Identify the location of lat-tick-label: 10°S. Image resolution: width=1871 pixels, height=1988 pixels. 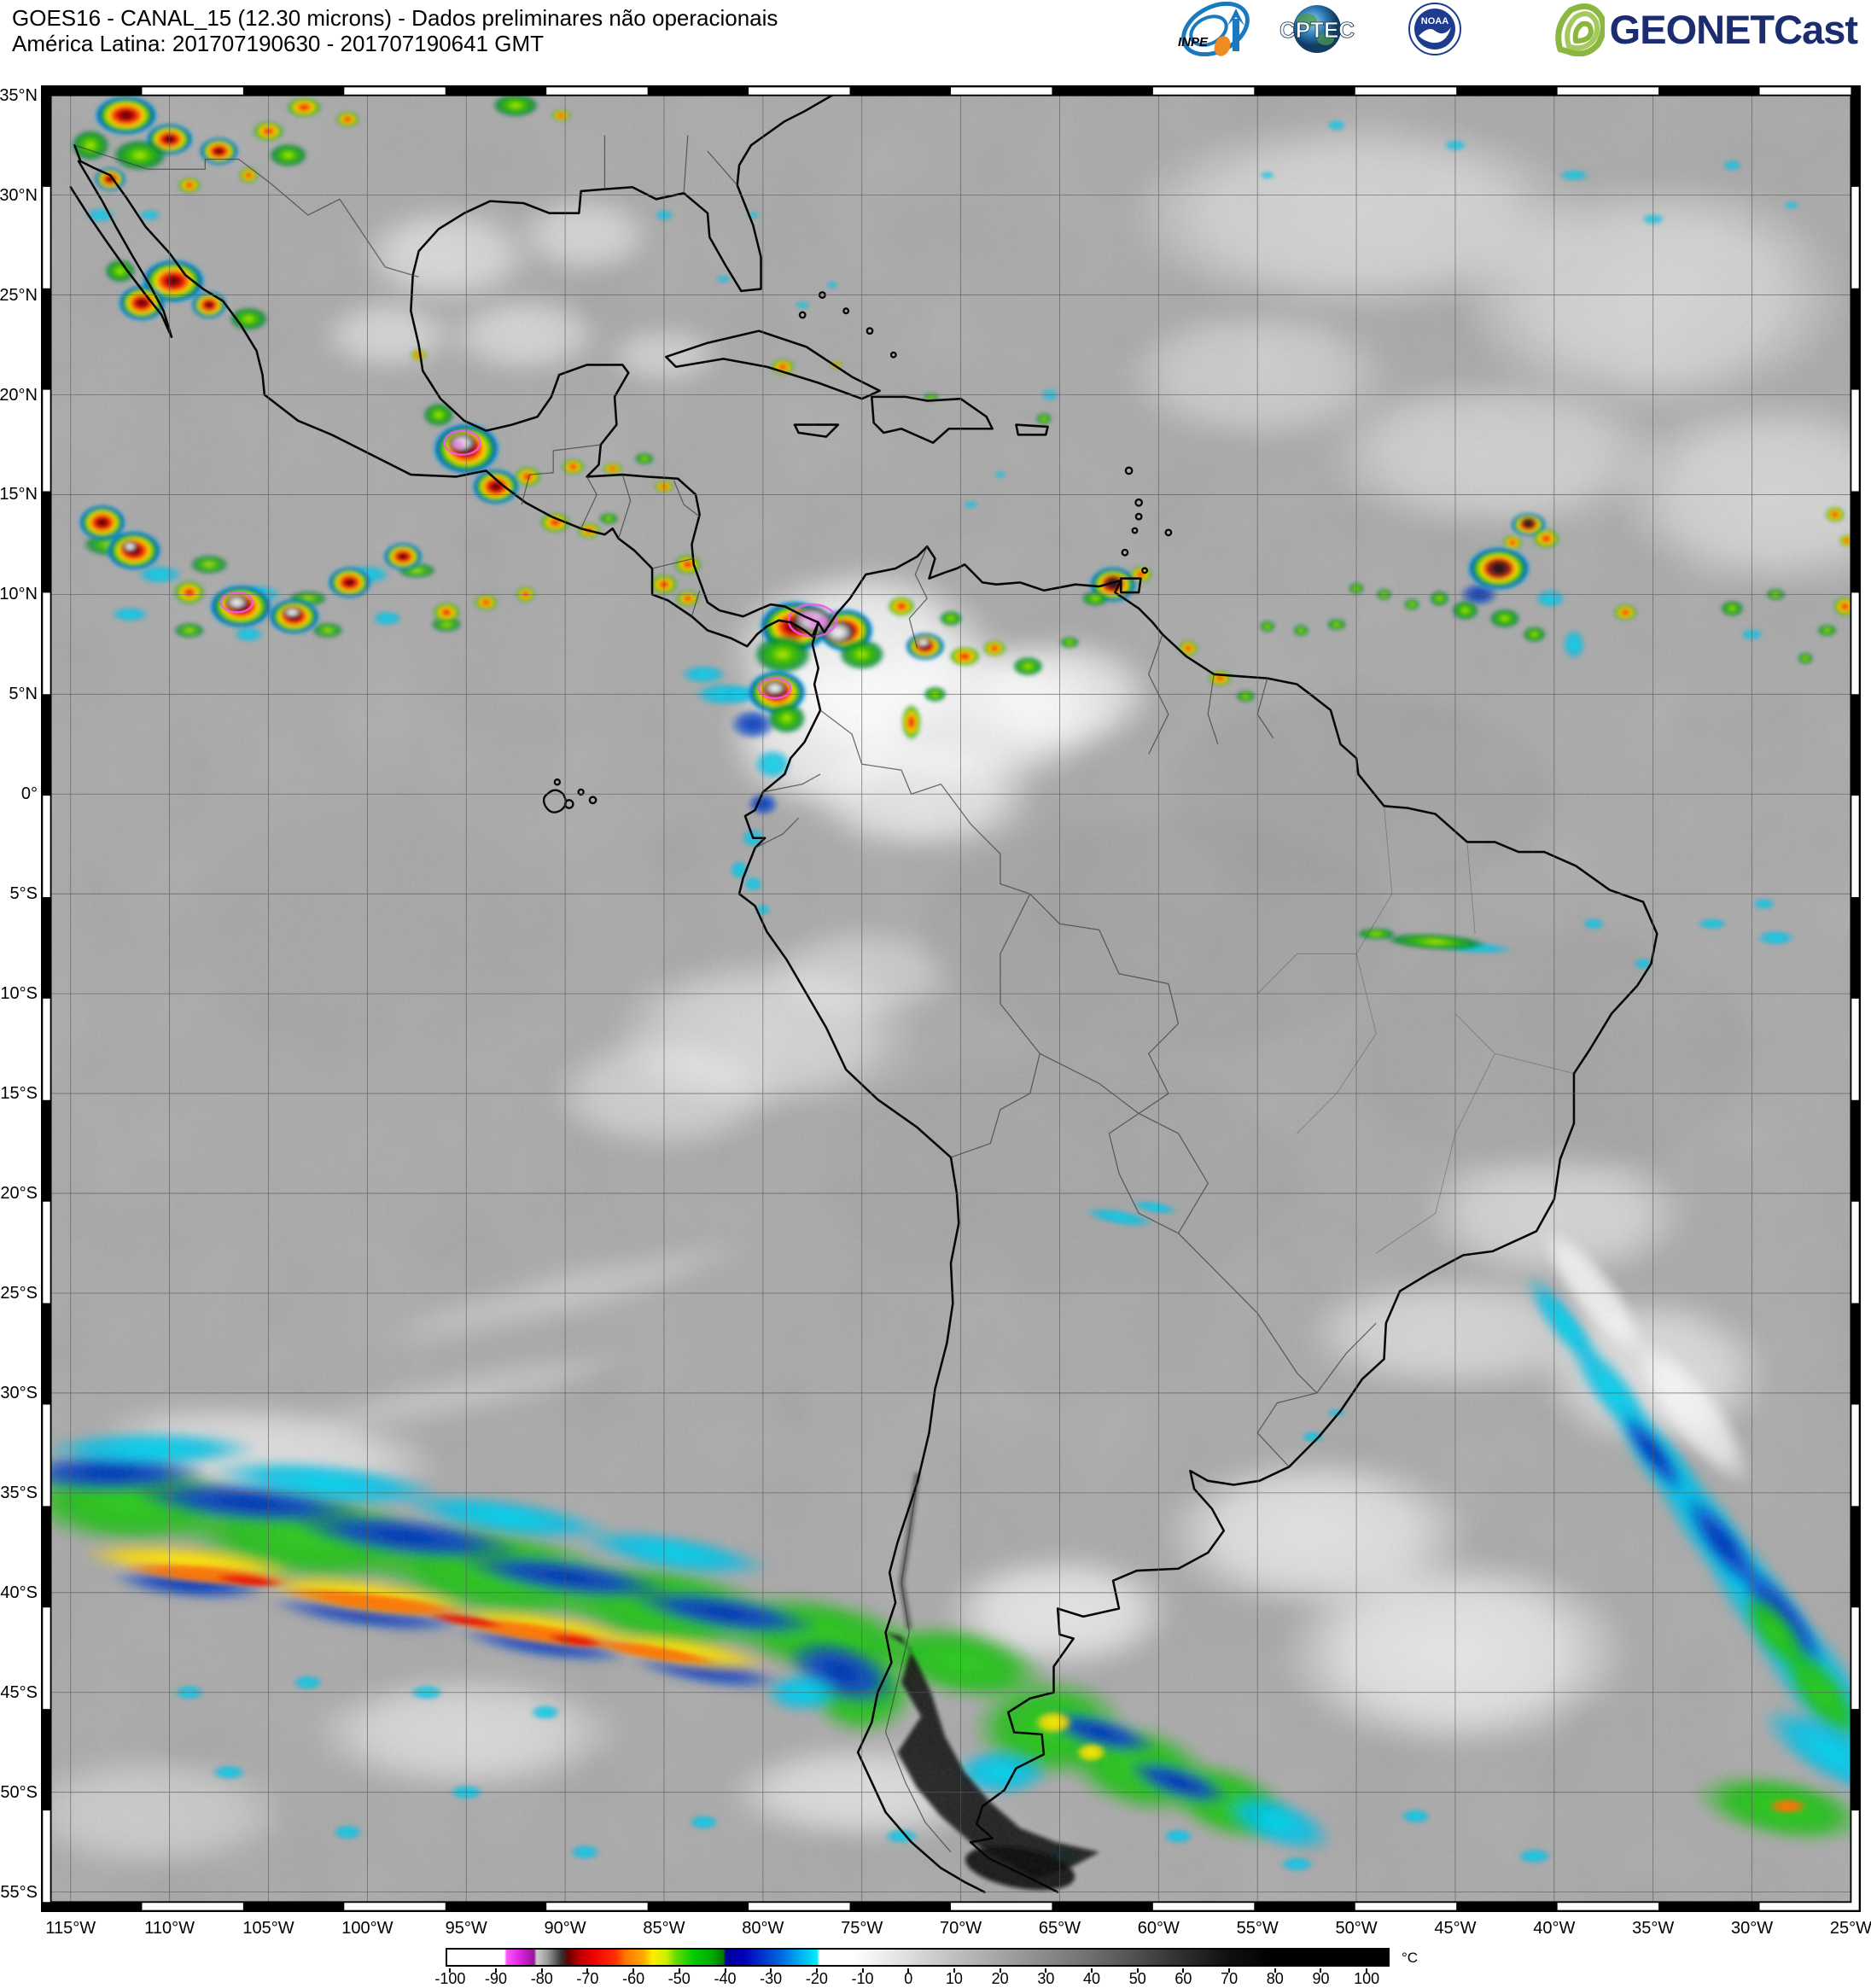
(19, 994).